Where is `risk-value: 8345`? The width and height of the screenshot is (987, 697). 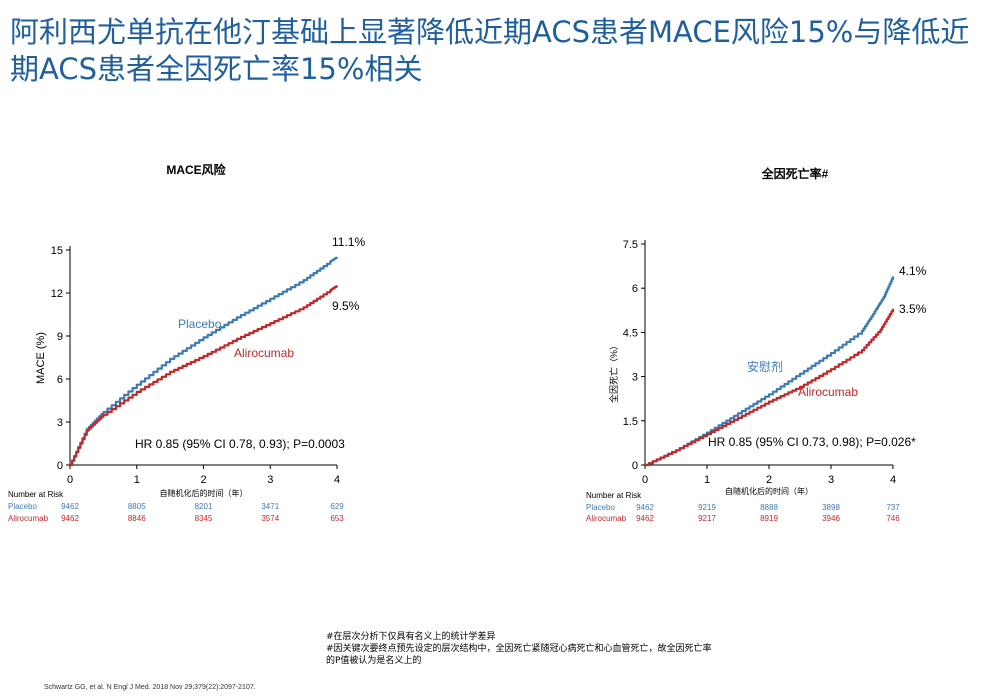 risk-value: 8345 is located at coordinates (204, 518).